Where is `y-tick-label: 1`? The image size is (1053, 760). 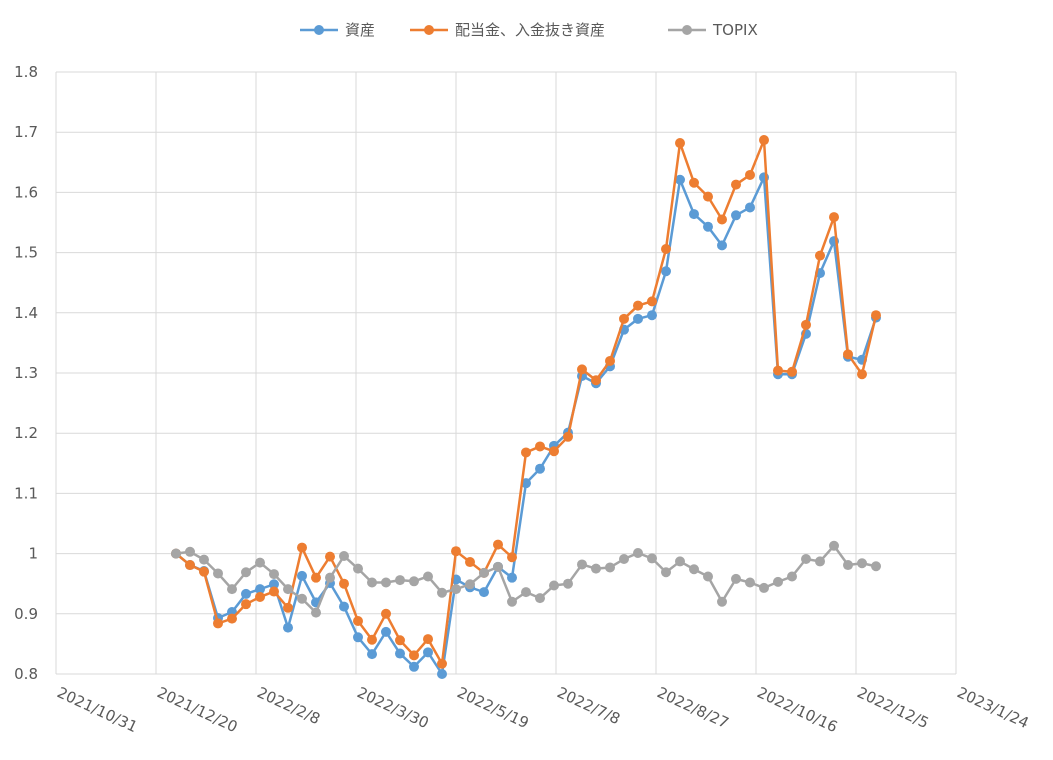 y-tick-label: 1 is located at coordinates (33, 554).